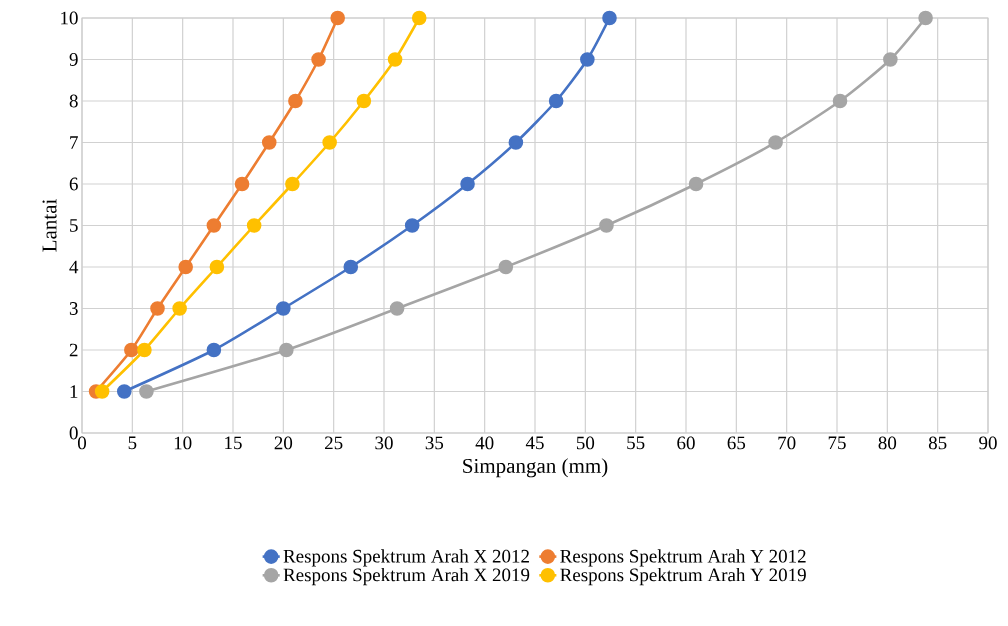 This screenshot has height=626, width=1008. Describe the element at coordinates (406, 576) in the screenshot. I see `legend-label: Respons Spektrum Arah X 2019` at that location.